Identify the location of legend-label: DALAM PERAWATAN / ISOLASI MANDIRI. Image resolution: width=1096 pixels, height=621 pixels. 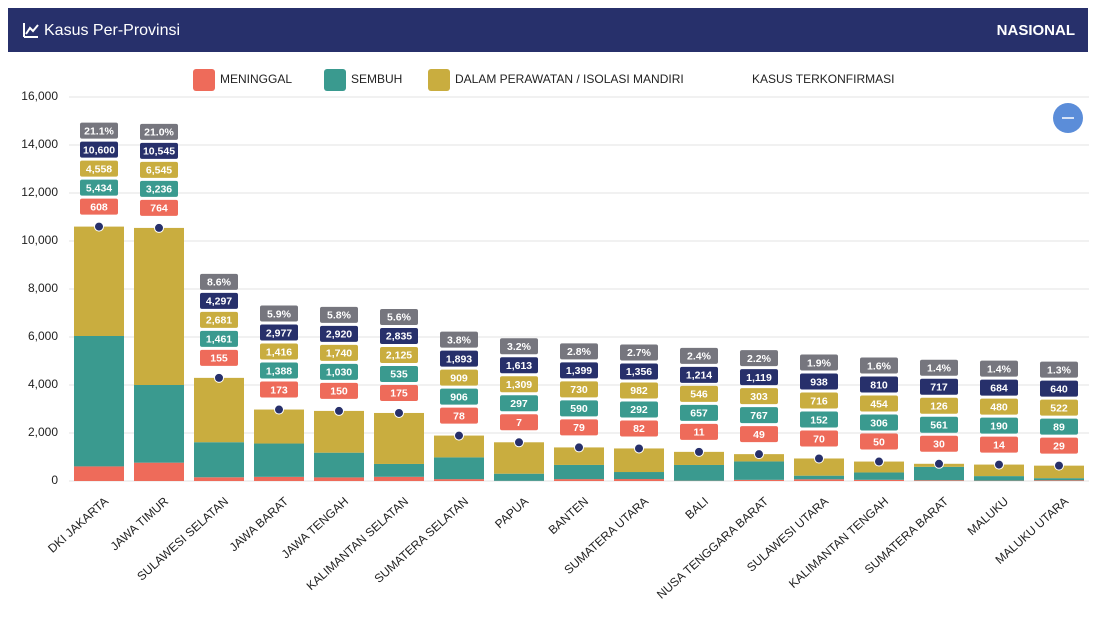
(569, 79).